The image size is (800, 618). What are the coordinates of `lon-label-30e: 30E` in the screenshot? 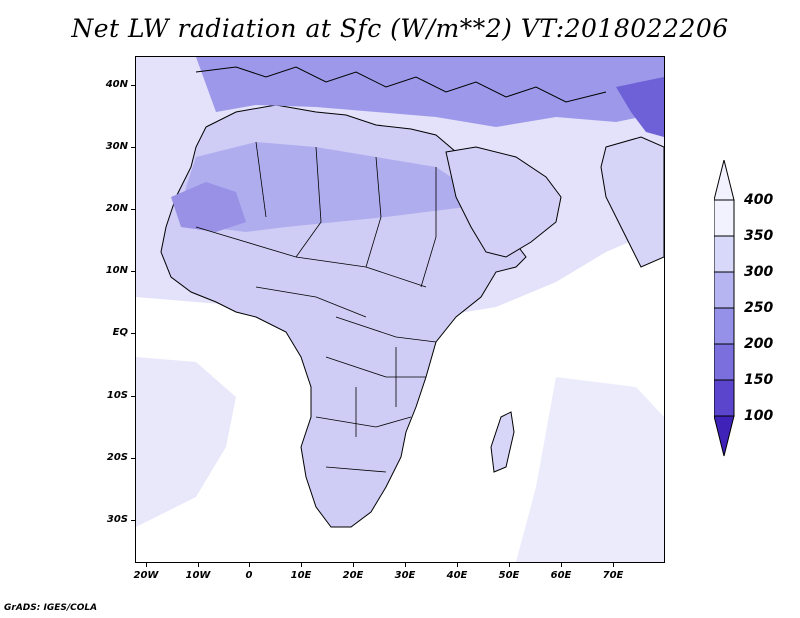 It's located at (405, 575).